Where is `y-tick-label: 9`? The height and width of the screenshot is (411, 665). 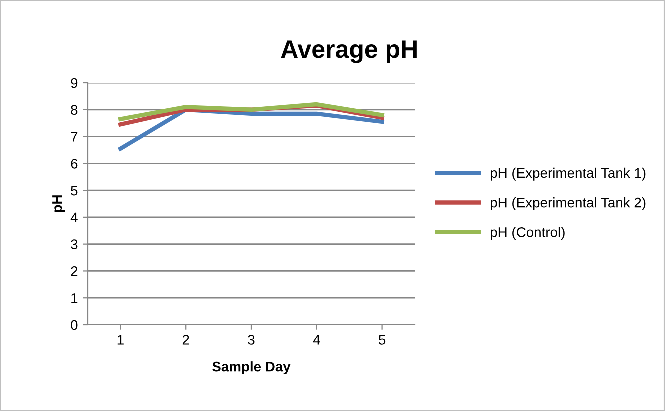 y-tick-label: 9 is located at coordinates (74, 83).